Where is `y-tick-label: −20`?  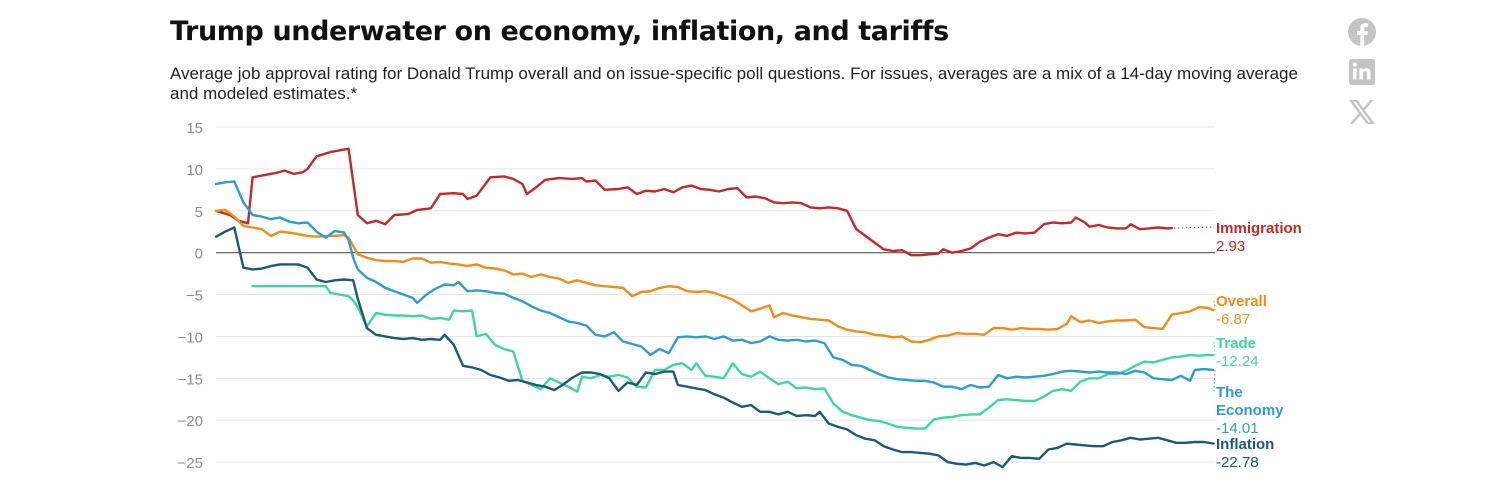 y-tick-label: −20 is located at coordinates (190, 421).